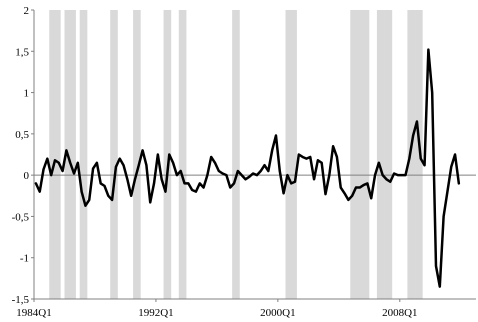  Describe the element at coordinates (155, 313) in the screenshot. I see `x-tick-label: 1992Q1` at that location.